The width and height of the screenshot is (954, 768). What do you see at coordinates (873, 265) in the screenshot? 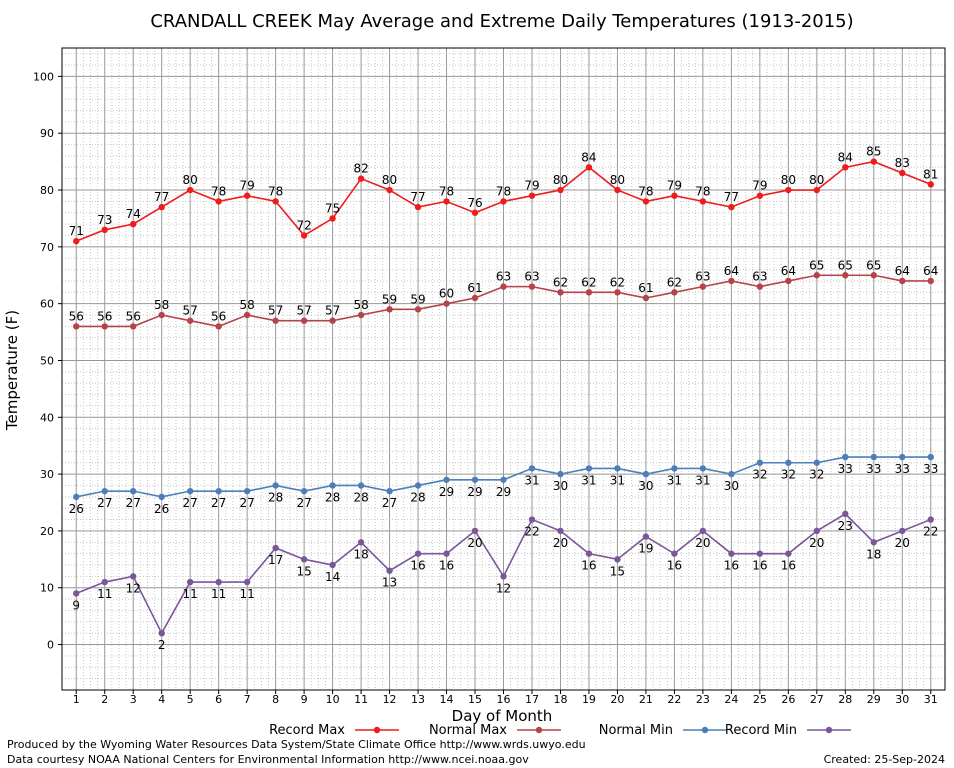
I see `normal-max-data-label: 65` at bounding box center [873, 265].